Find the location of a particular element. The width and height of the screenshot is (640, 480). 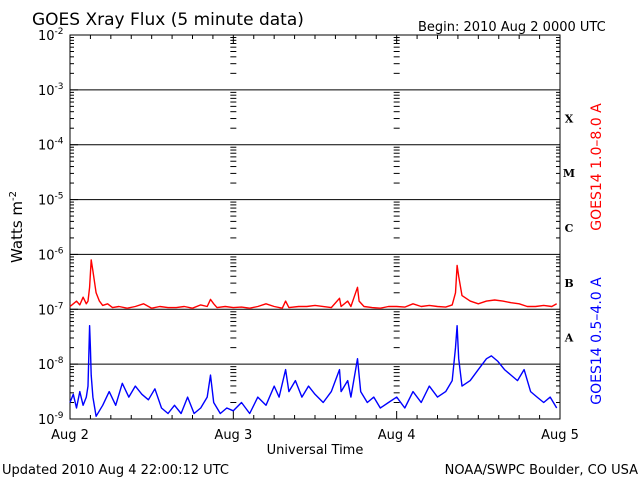

flare-class-c: C is located at coordinates (569, 228).